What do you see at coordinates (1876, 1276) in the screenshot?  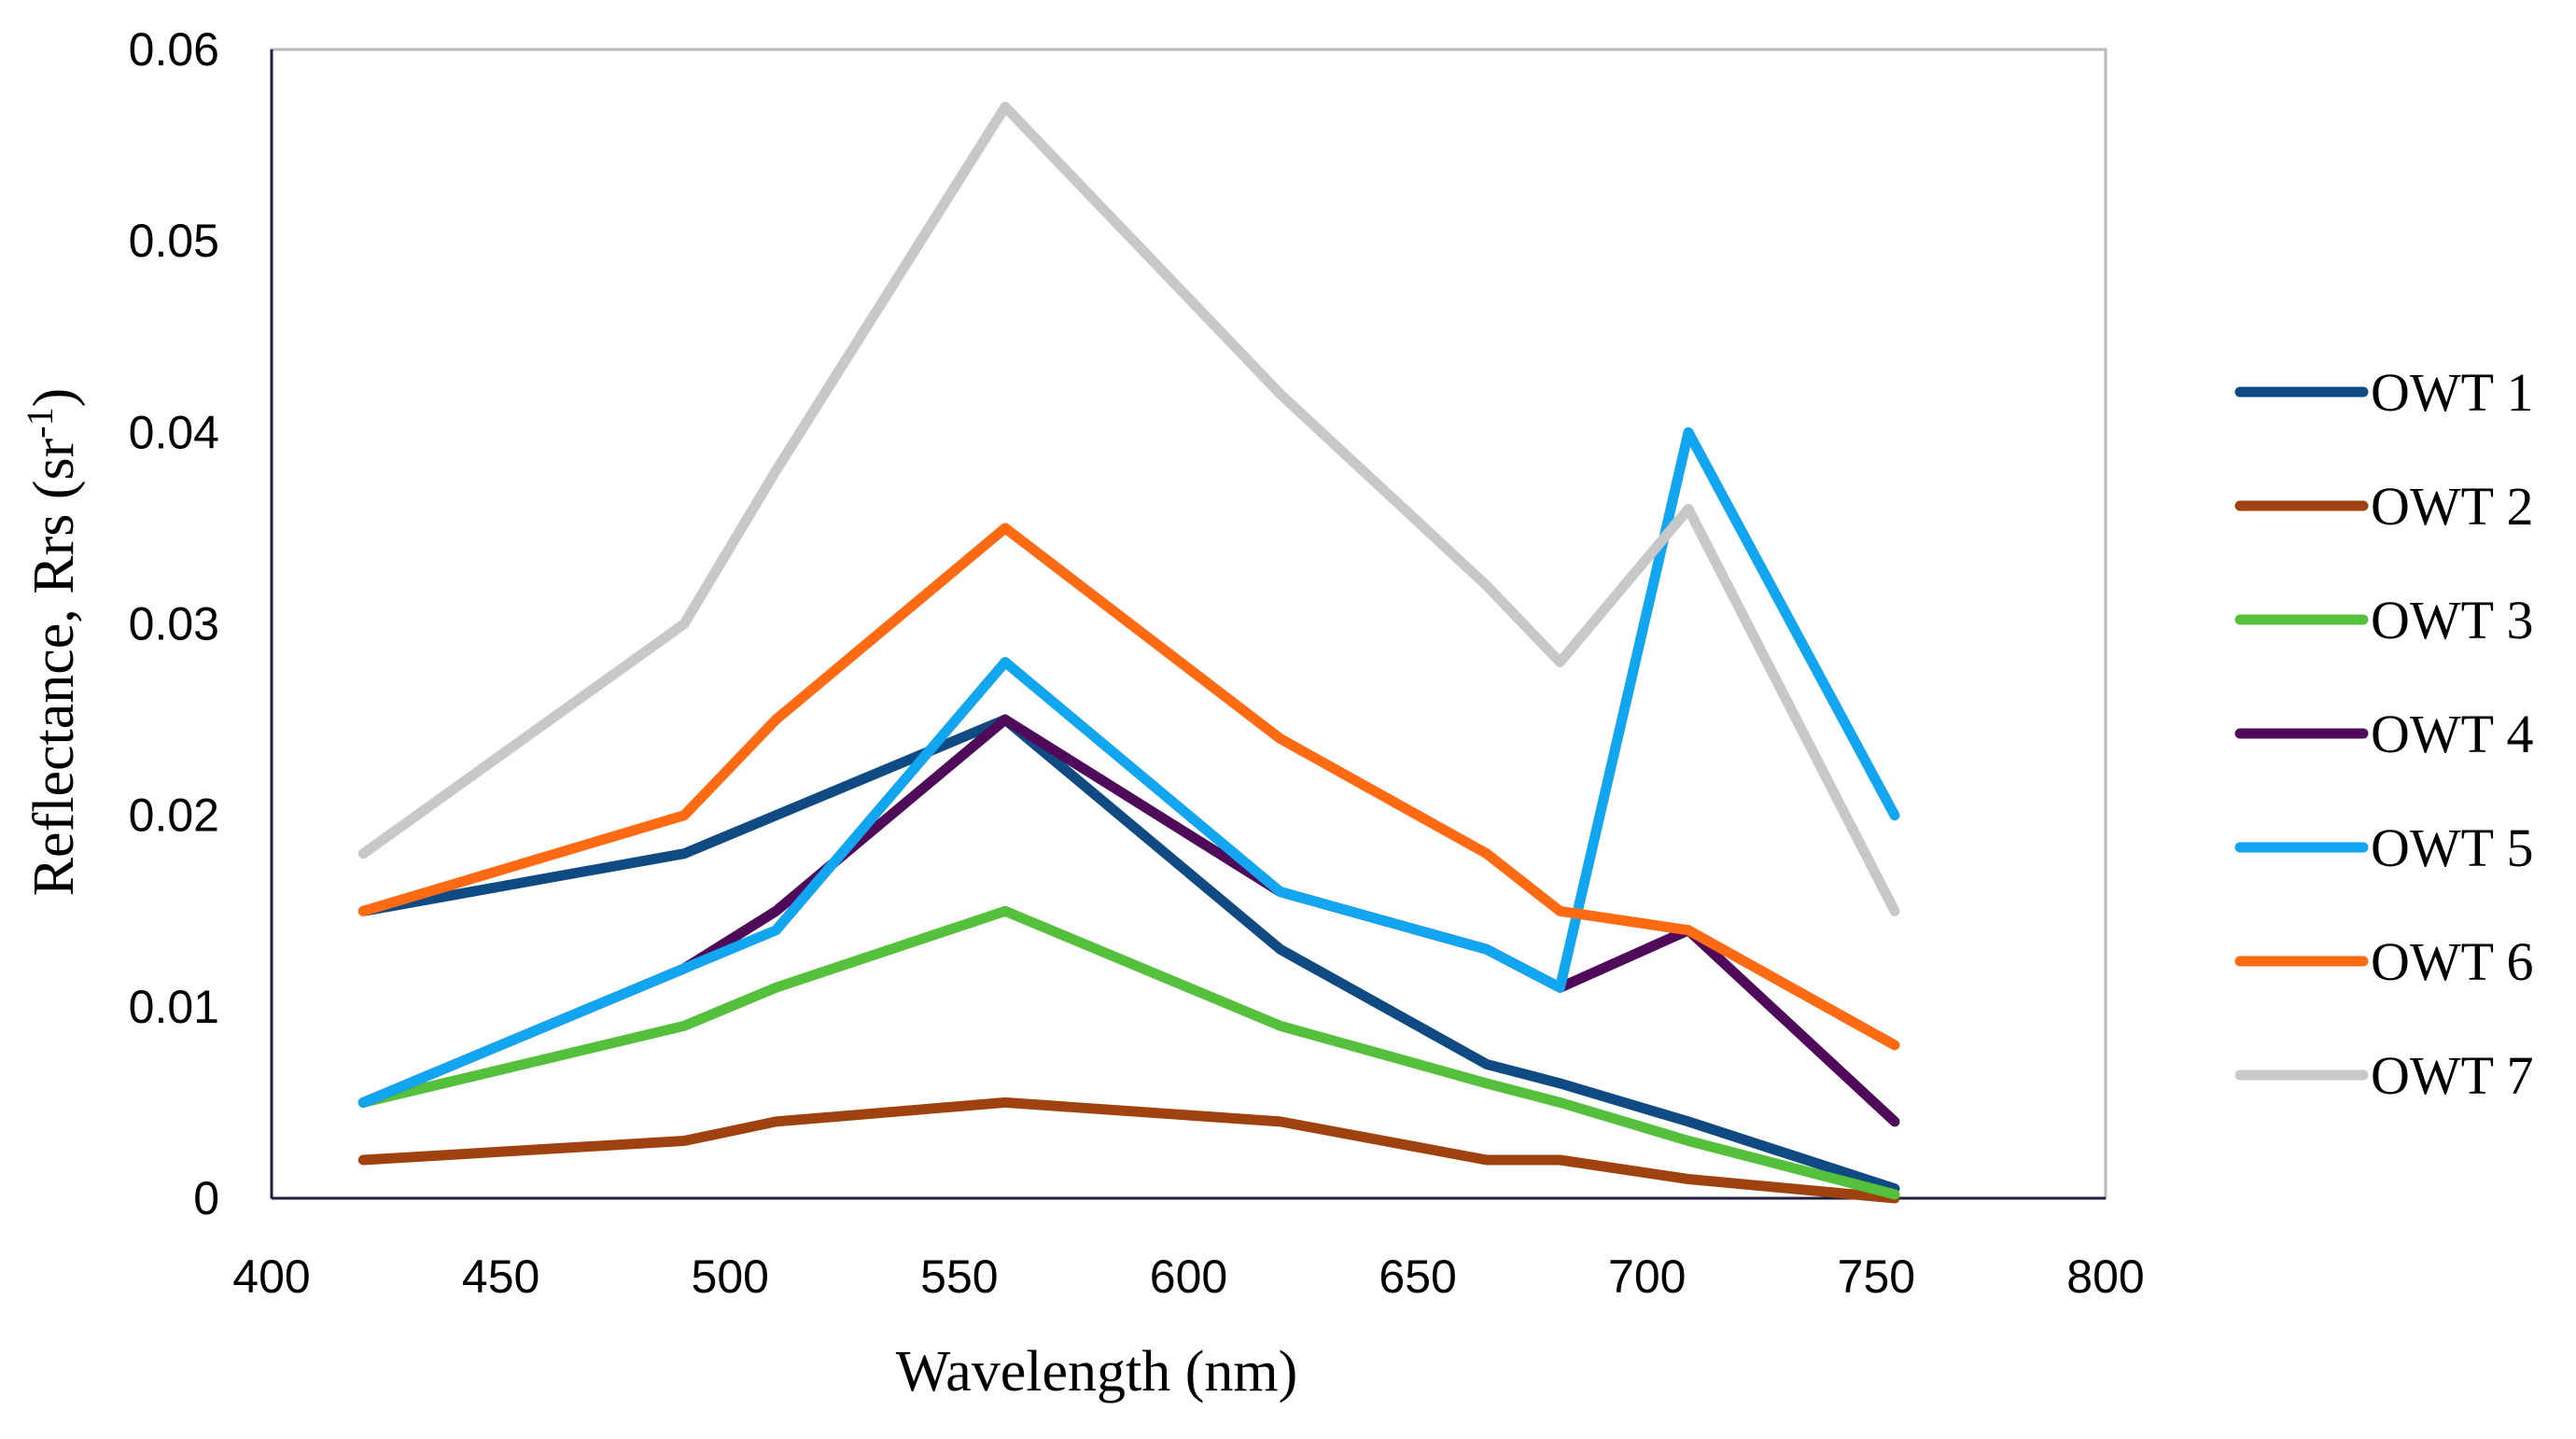 I see `x-tick-label: 750` at bounding box center [1876, 1276].